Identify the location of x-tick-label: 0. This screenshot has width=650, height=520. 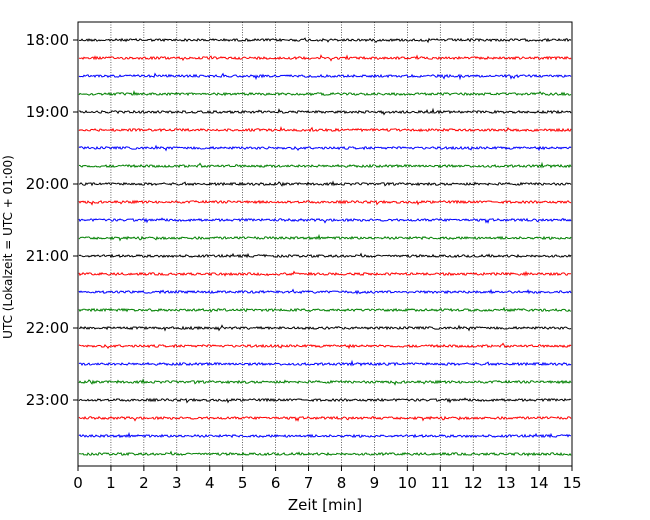
(78, 483).